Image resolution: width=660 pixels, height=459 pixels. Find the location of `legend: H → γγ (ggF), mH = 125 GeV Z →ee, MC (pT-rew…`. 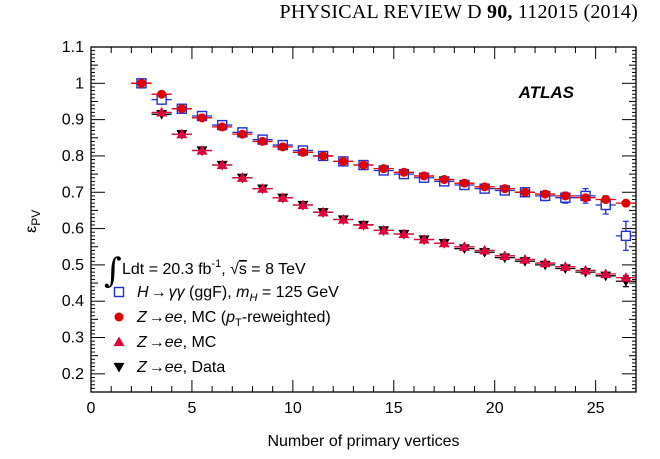

legend: H → γγ (ggF), mH = 125 GeV Z →ee, MC (pT-rew… is located at coordinates (226, 330).